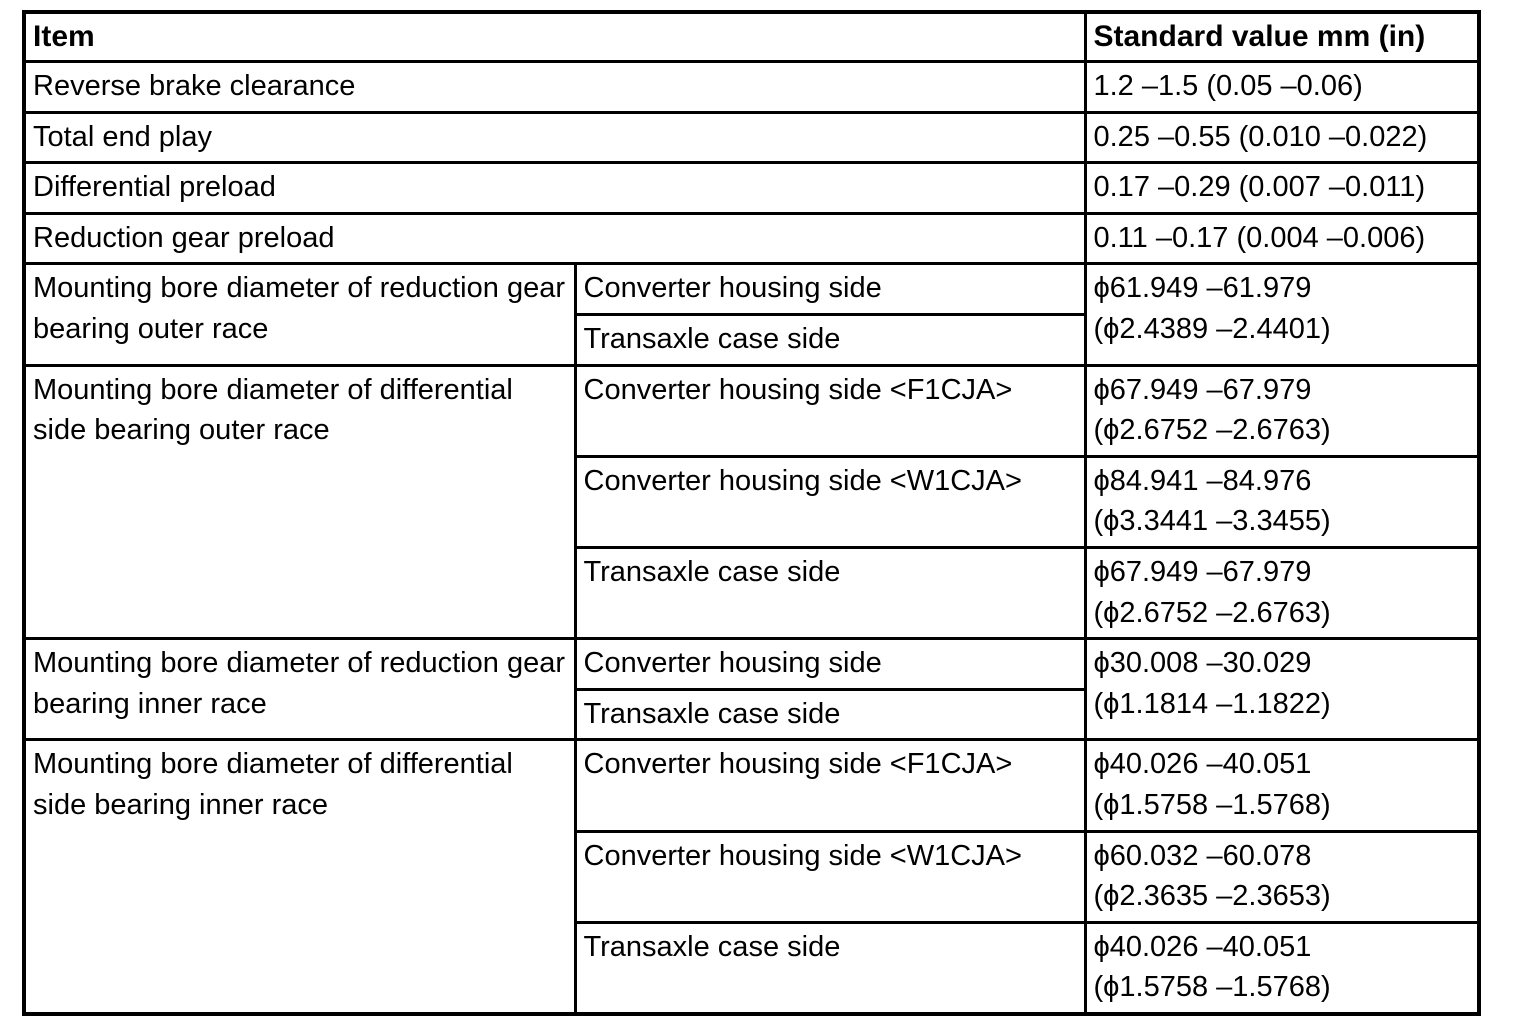 This screenshot has width=1536, height=1016. Describe the element at coordinates (554, 238) in the screenshot. I see `item-cell: Reduction gear preload` at that location.